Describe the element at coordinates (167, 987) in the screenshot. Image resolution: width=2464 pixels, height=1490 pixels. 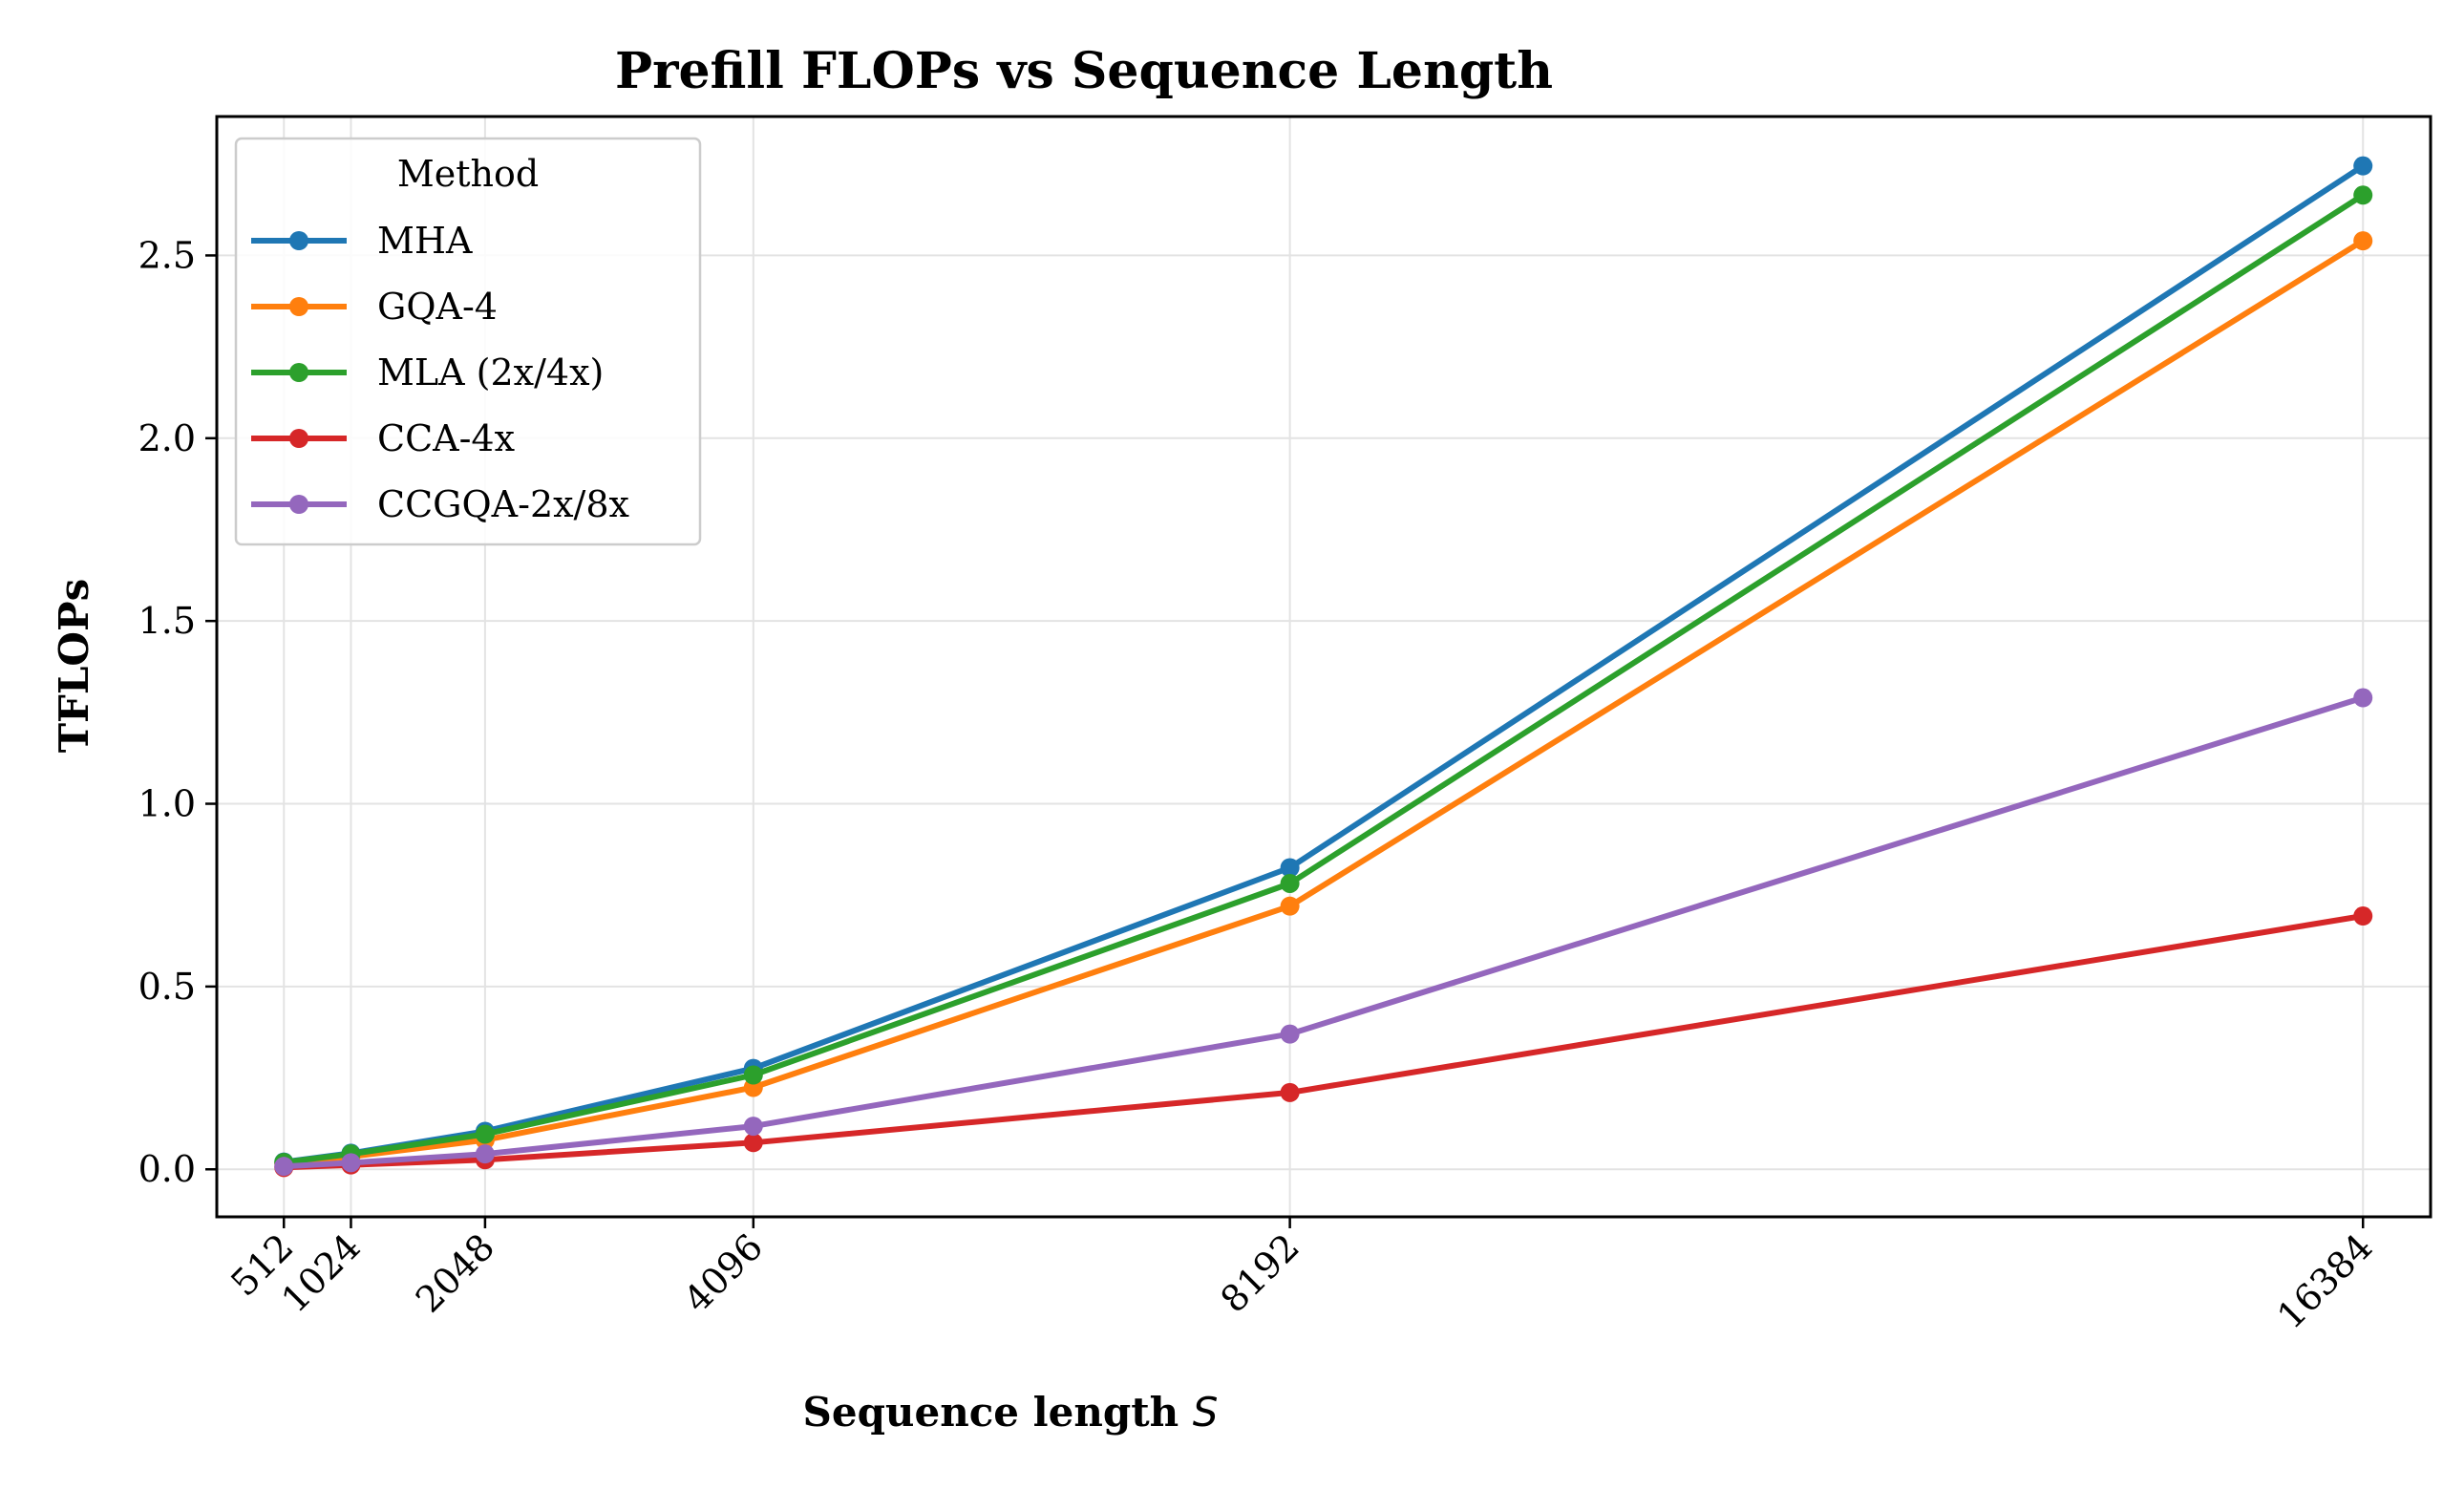
I see `y-tick-label: 0.5` at that location.